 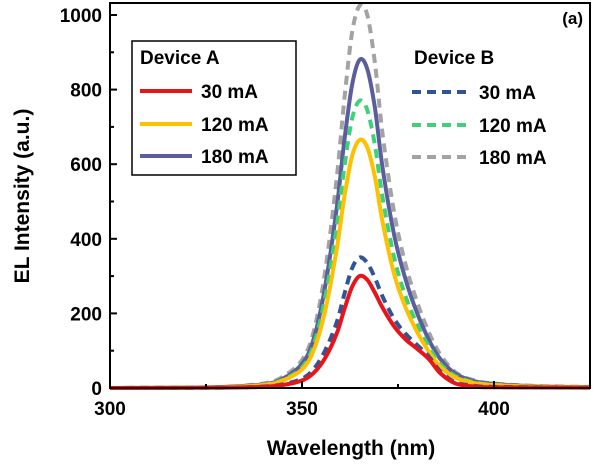 What do you see at coordinates (96, 389) in the screenshot?
I see `y-tick-label: 0` at bounding box center [96, 389].